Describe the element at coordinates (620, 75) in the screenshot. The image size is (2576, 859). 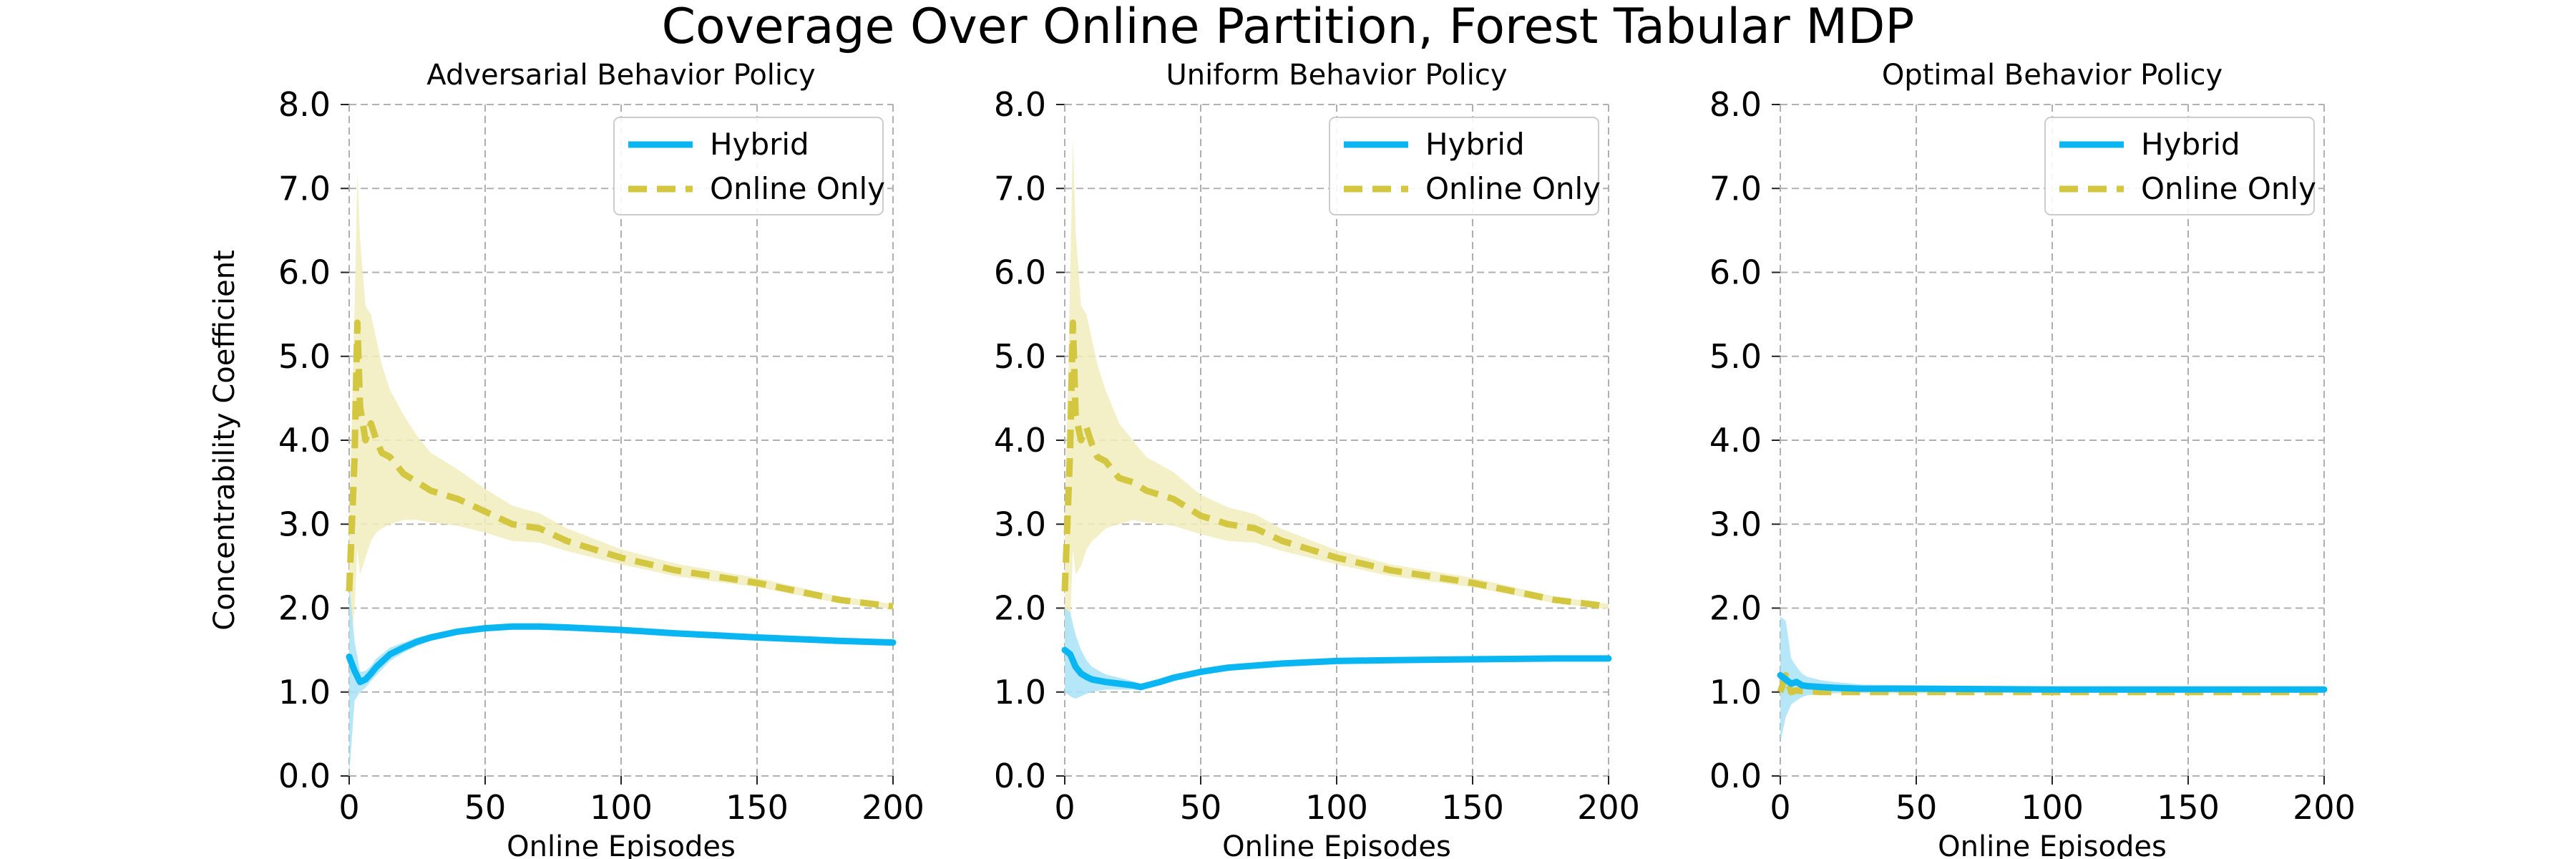
I see `panel-title: Adversarial Behavior Policy` at that location.